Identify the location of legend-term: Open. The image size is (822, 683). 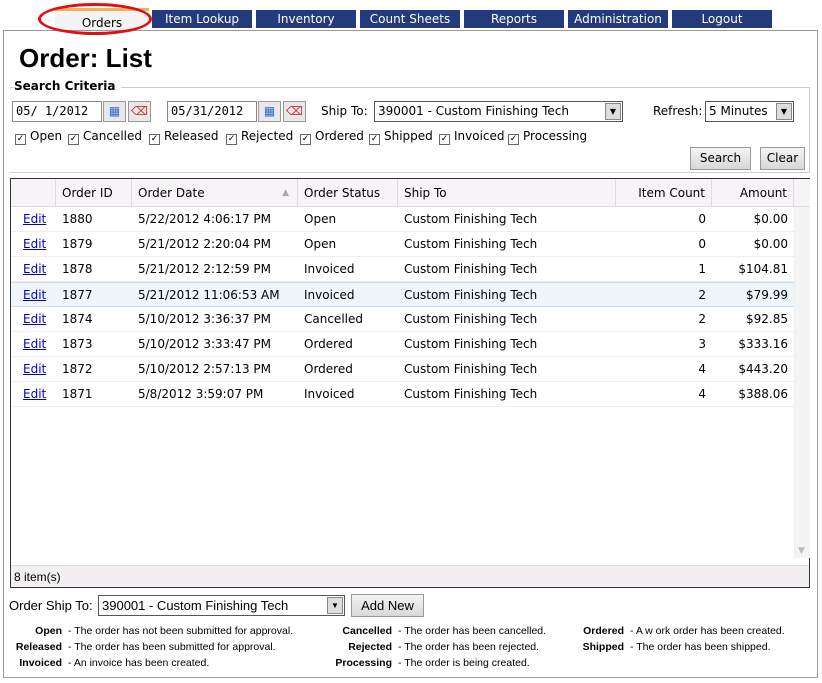
(48, 631).